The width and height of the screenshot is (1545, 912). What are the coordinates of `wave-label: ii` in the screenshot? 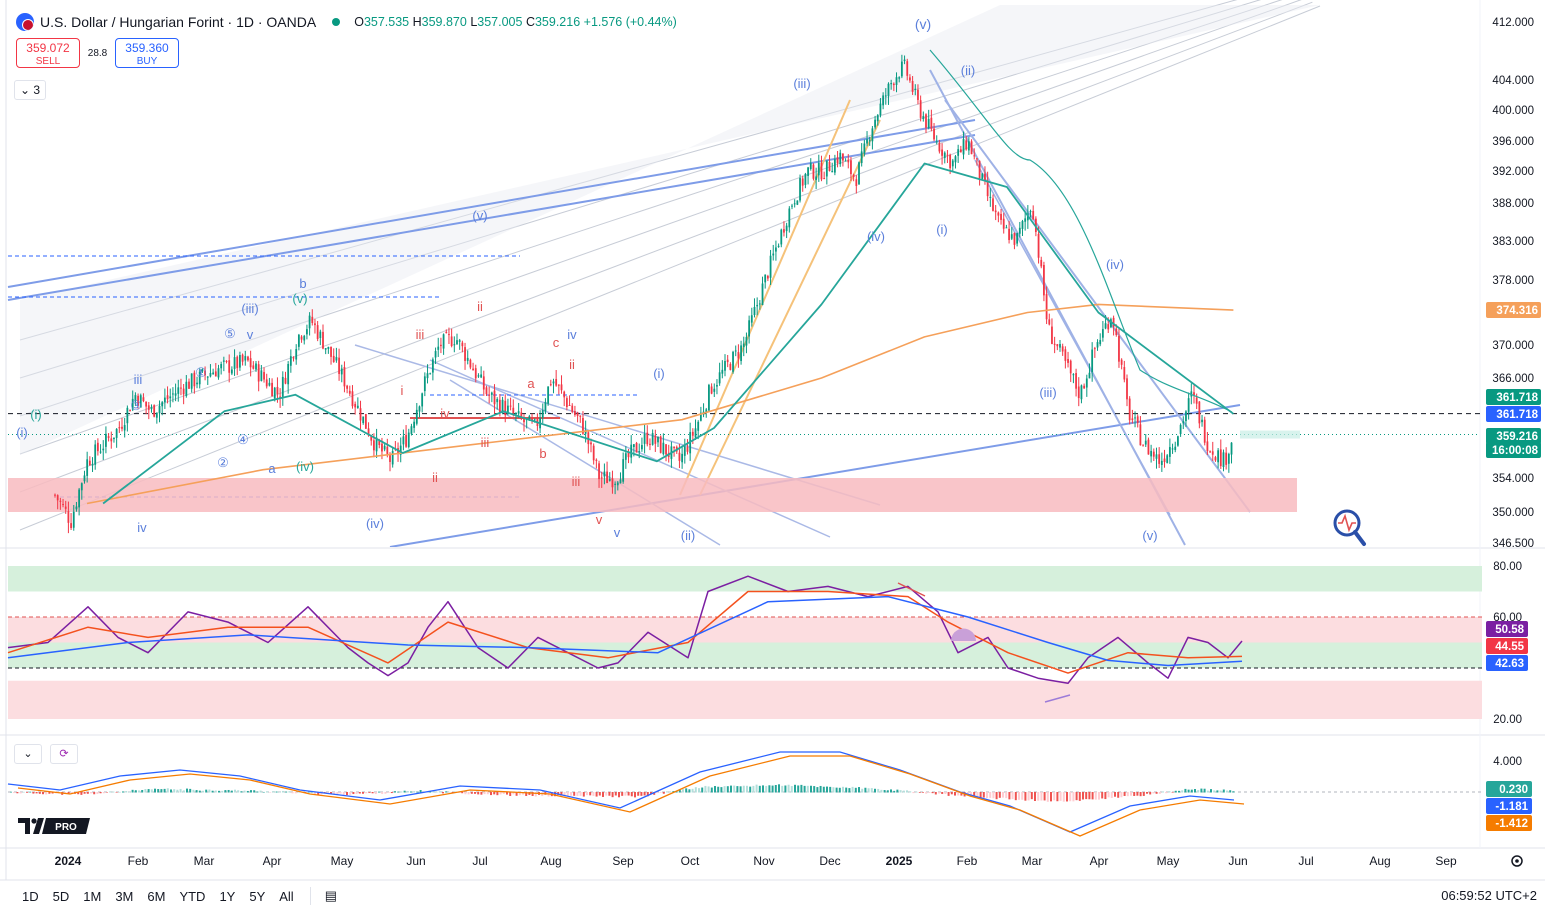 It's located at (572, 364).